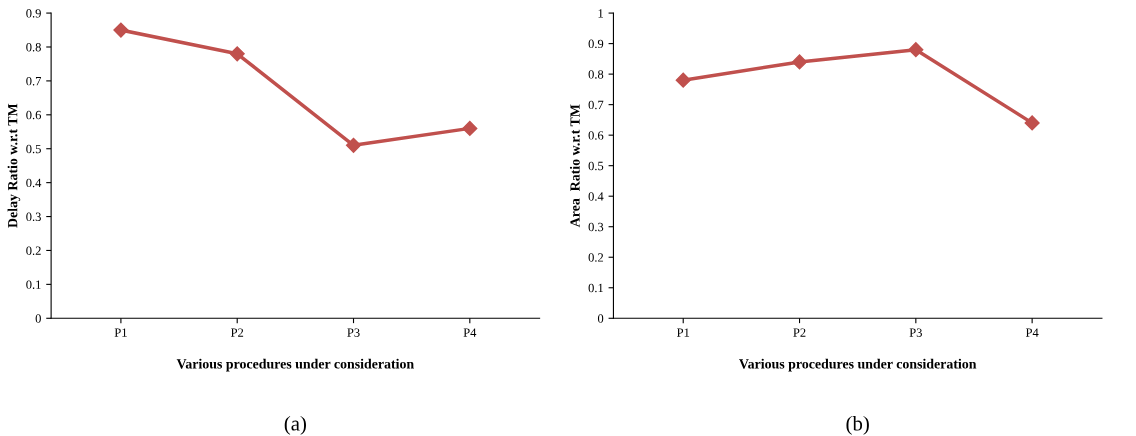 This screenshot has height=436, width=1136. What do you see at coordinates (574, 166) in the screenshot?
I see `y-axis-title: Area Ratio w.r.t TM` at bounding box center [574, 166].